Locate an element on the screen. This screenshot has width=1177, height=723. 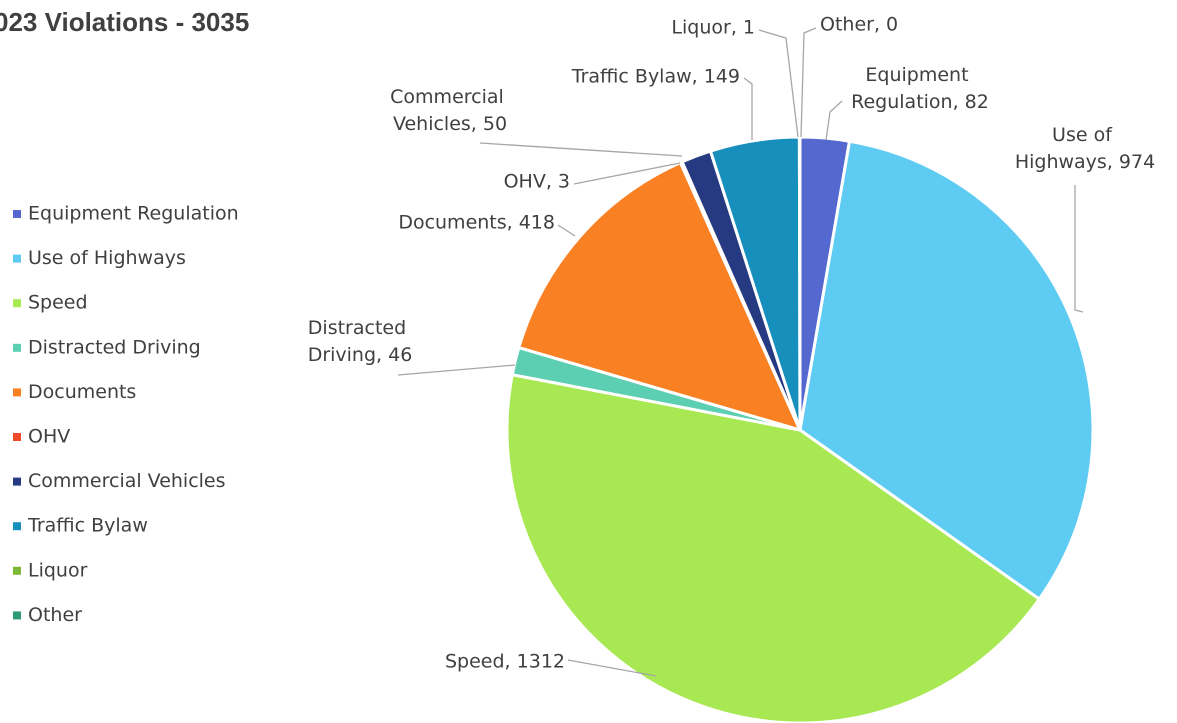
data-label: OHV, 3 is located at coordinates (537, 182).